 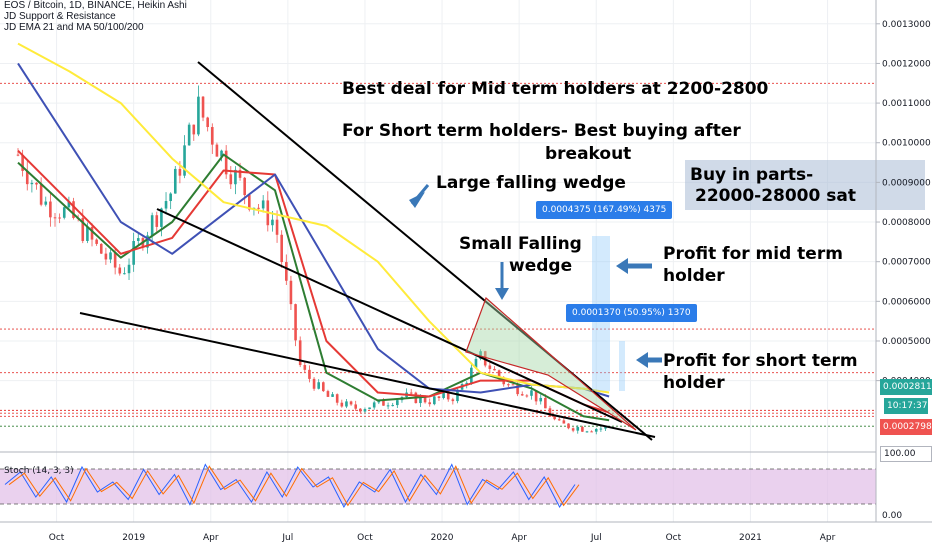 What do you see at coordinates (694, 276) in the screenshot?
I see `annotation-profit-mid-line2: holder` at bounding box center [694, 276].